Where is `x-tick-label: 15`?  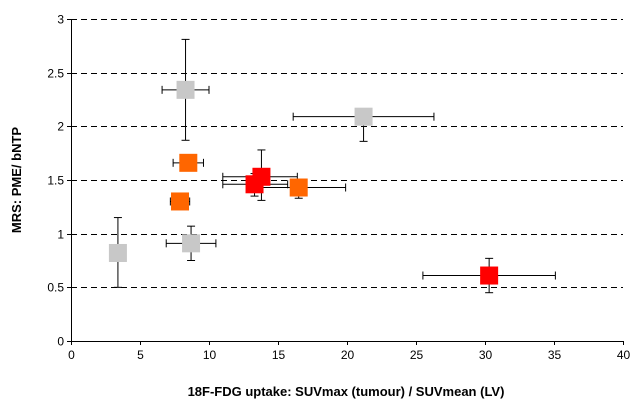
x-tick-label: 15 is located at coordinates (279, 355).